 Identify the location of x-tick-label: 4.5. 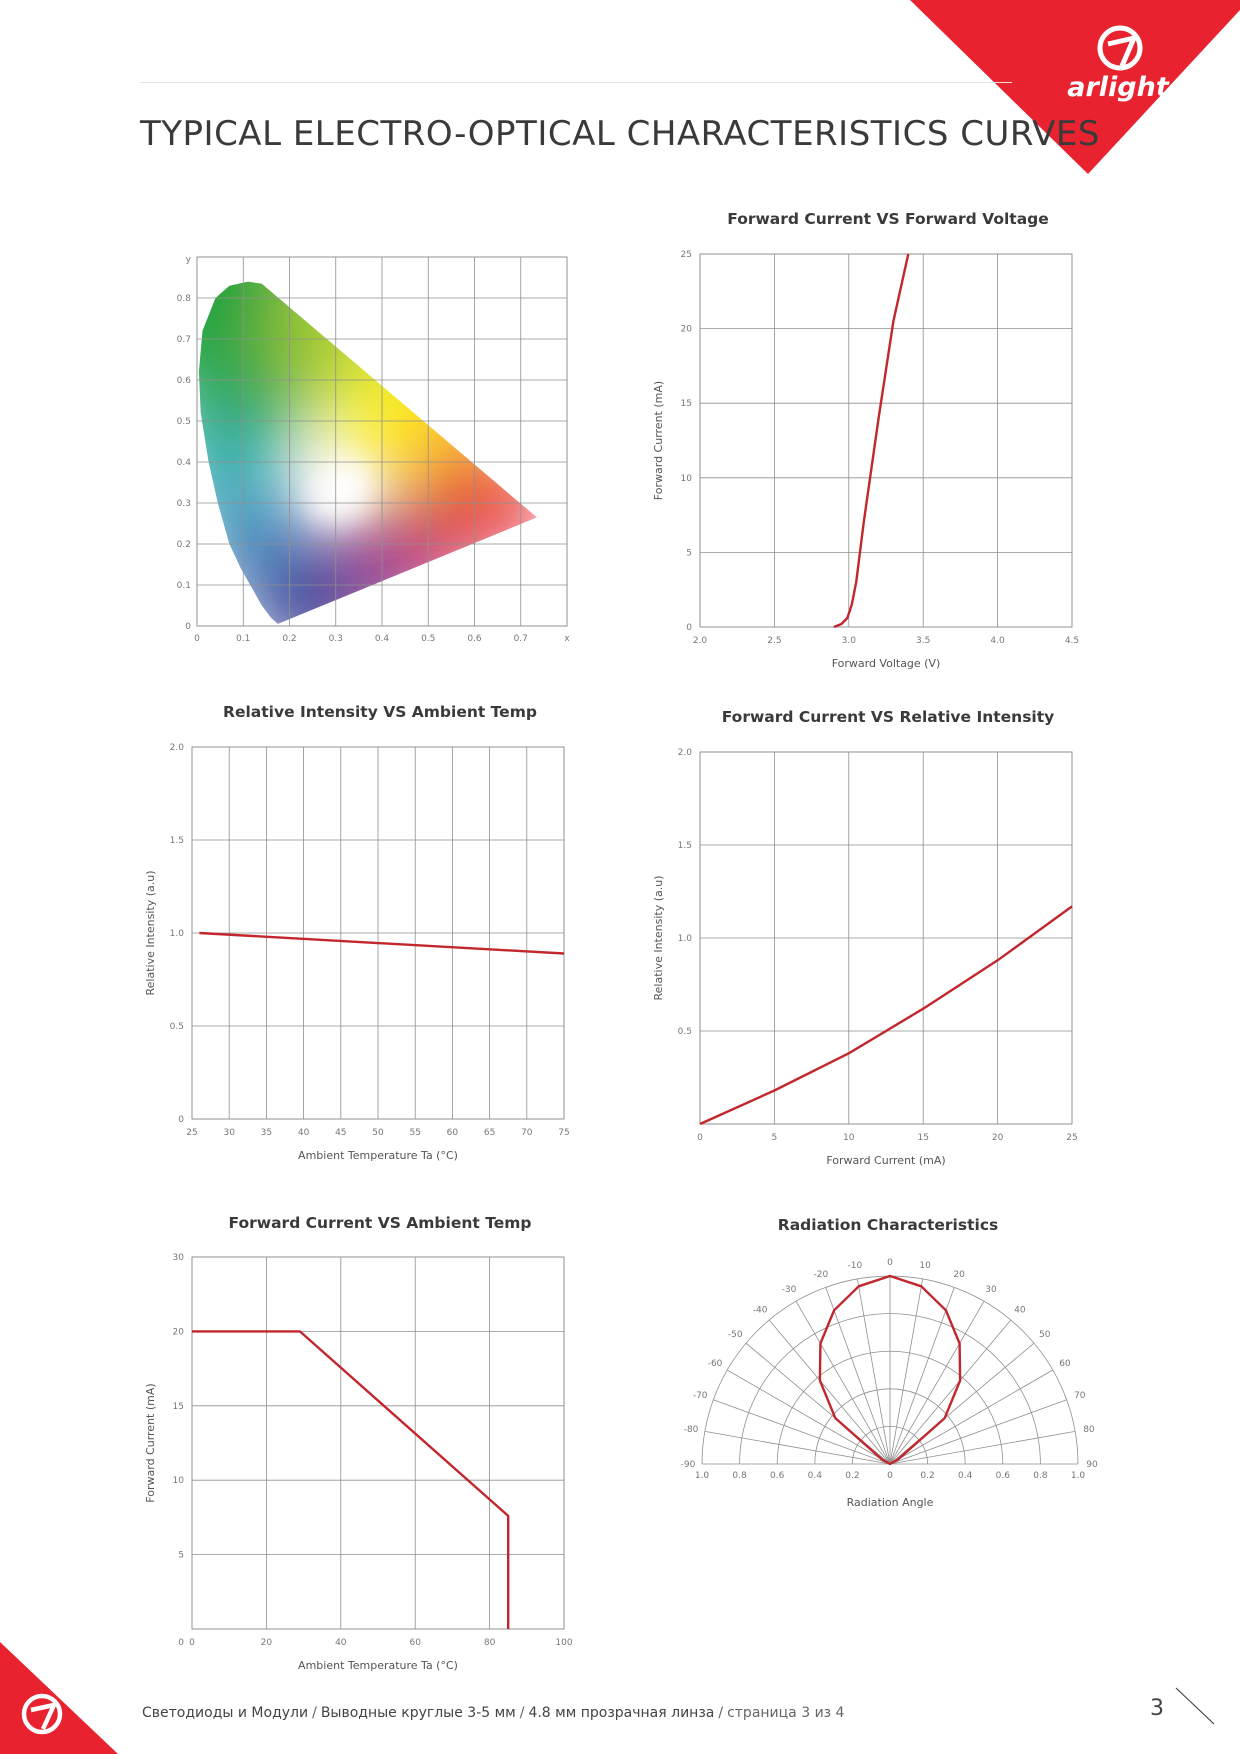
(1072, 641).